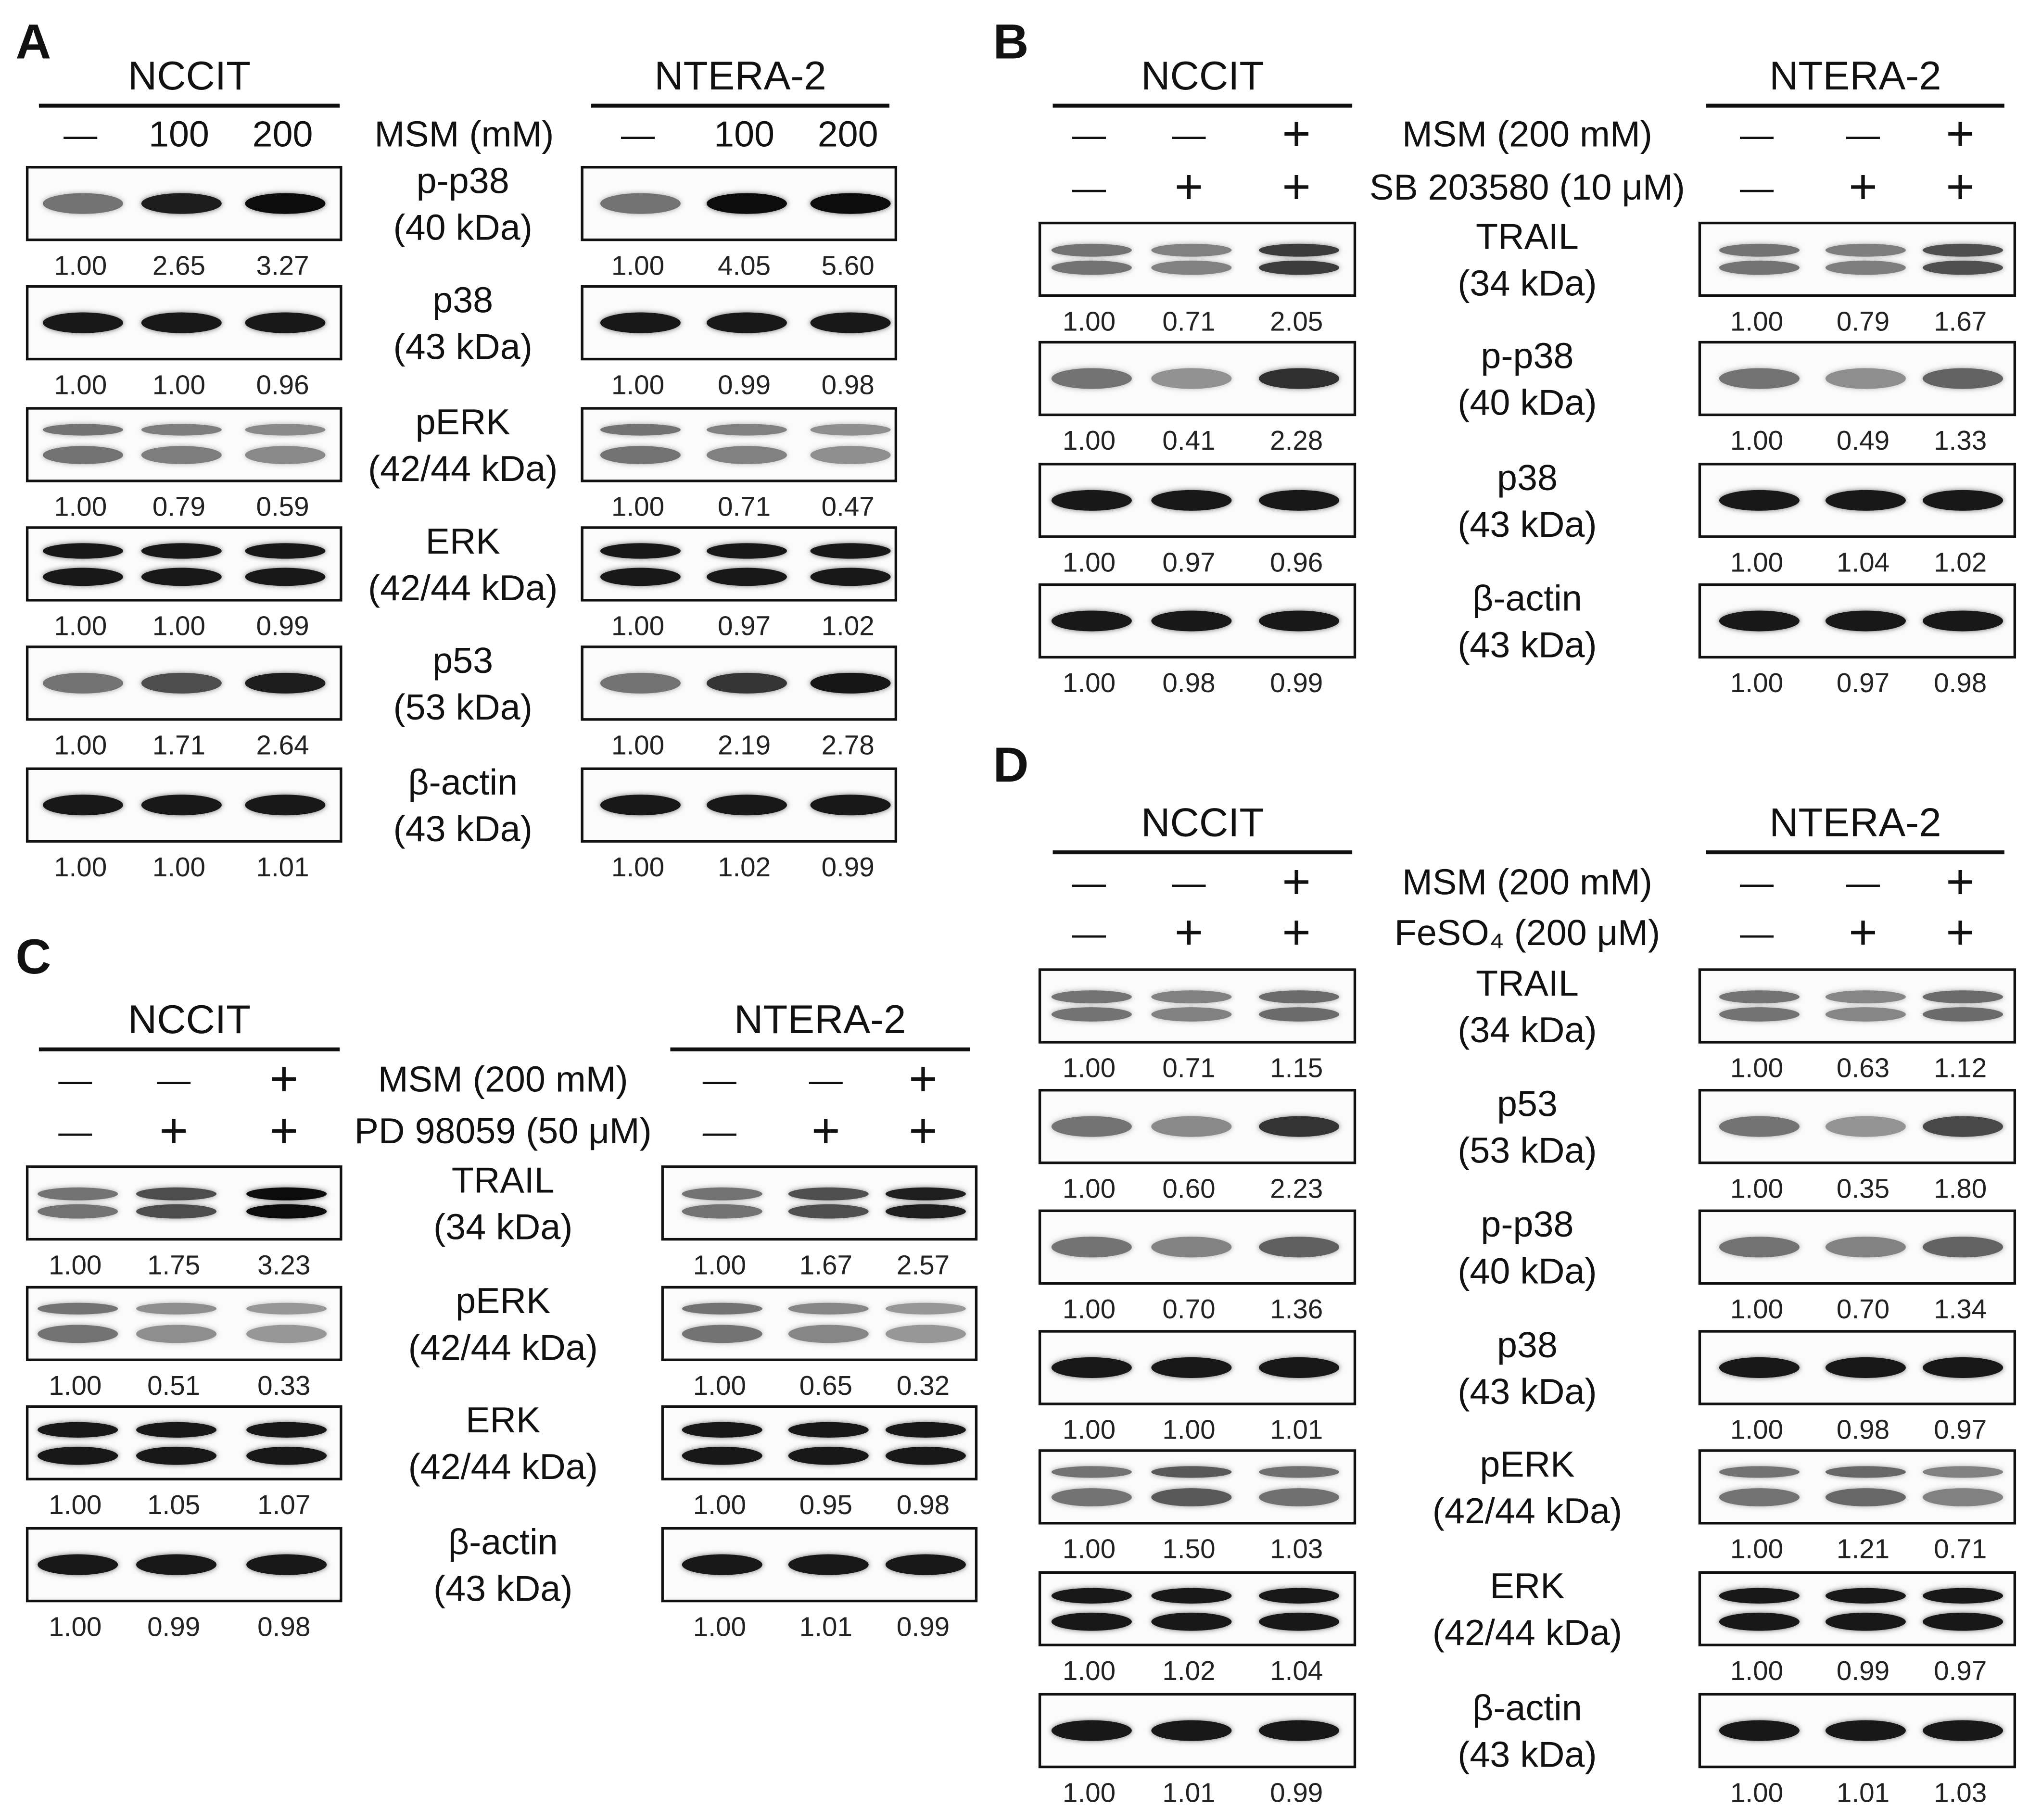 Image resolution: width=2029 pixels, height=1820 pixels. What do you see at coordinates (1528, 524) in the screenshot?
I see `panel-b-protein-kda: (43 kDa)` at bounding box center [1528, 524].